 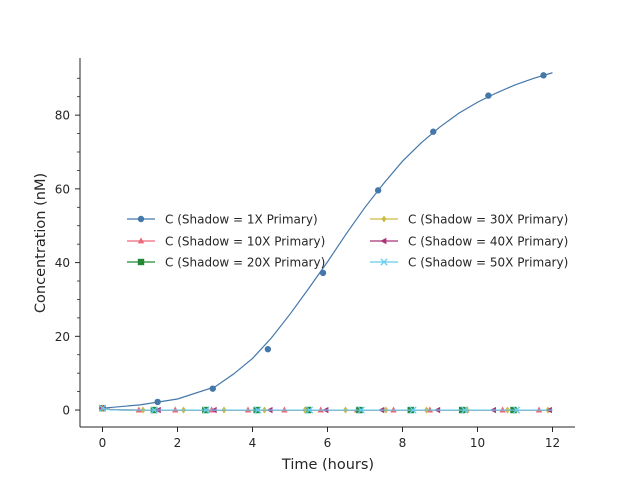 What do you see at coordinates (241, 220) in the screenshot?
I see `legend-label: C (Shadow = 1X Primary)` at bounding box center [241, 220].